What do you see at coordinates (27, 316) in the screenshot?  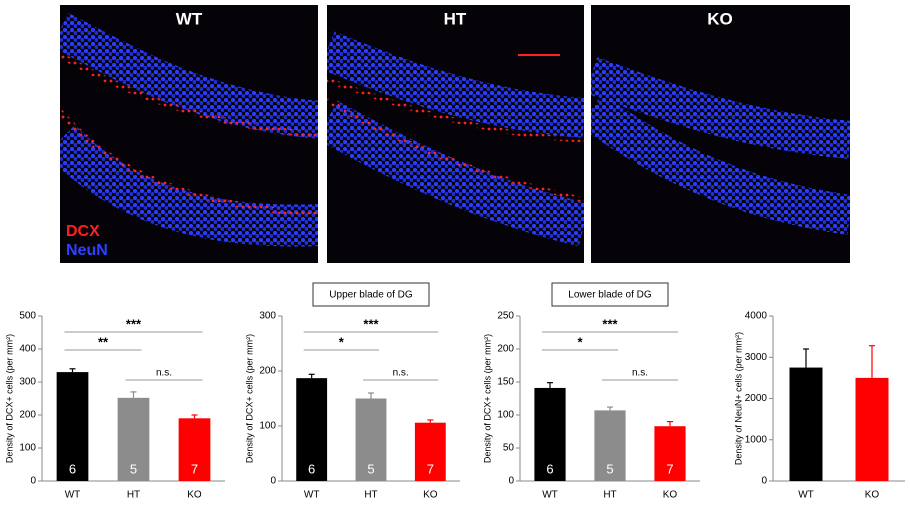 I see `y-tick-label: 500` at bounding box center [27, 316].